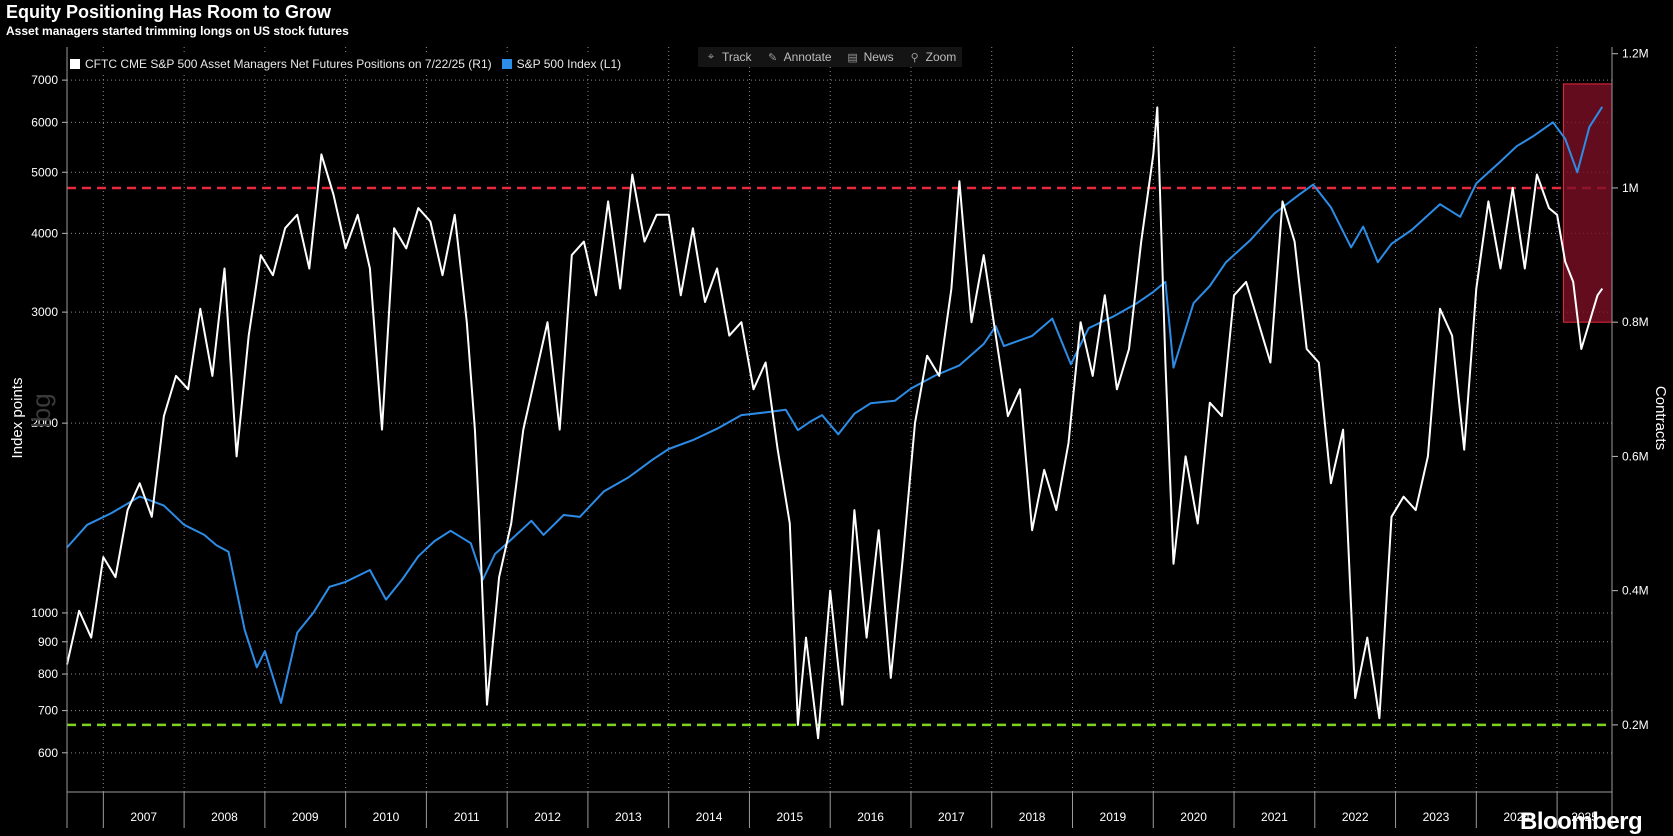  I want to click on legend-swatch-spx, so click(506, 64).